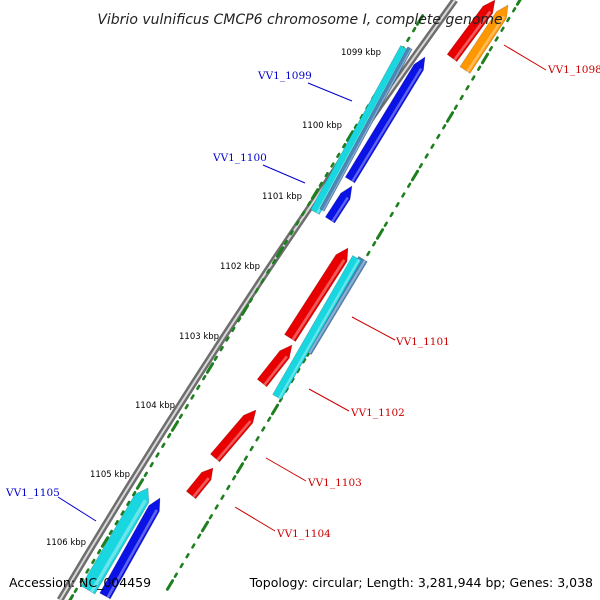 This screenshot has height=600, width=600. Describe the element at coordinates (32, 493) in the screenshot. I see `gene-label-vv1-1105: VV1_1105` at that location.